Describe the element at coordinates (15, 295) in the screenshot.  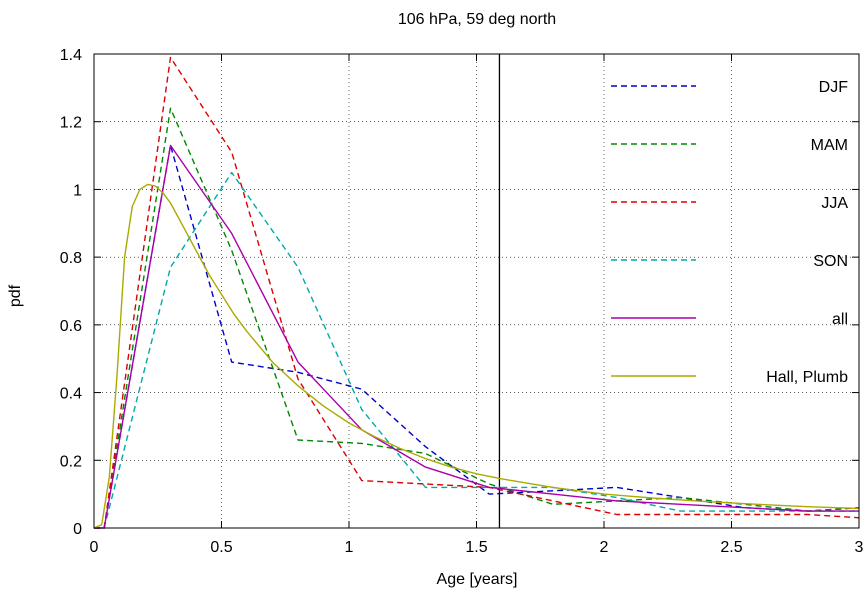
I see `y-axis-label: pdf` at that location.